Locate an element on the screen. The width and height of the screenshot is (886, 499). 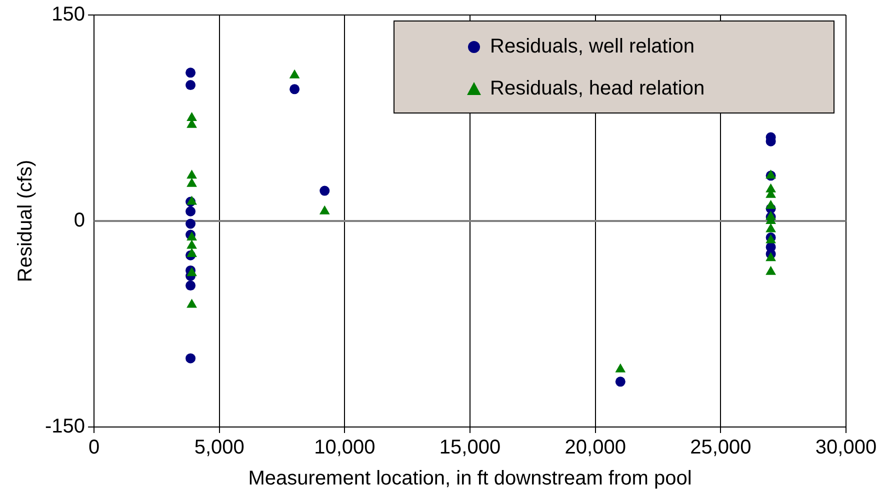
x-tick-label: 15,000 is located at coordinates (470, 447).